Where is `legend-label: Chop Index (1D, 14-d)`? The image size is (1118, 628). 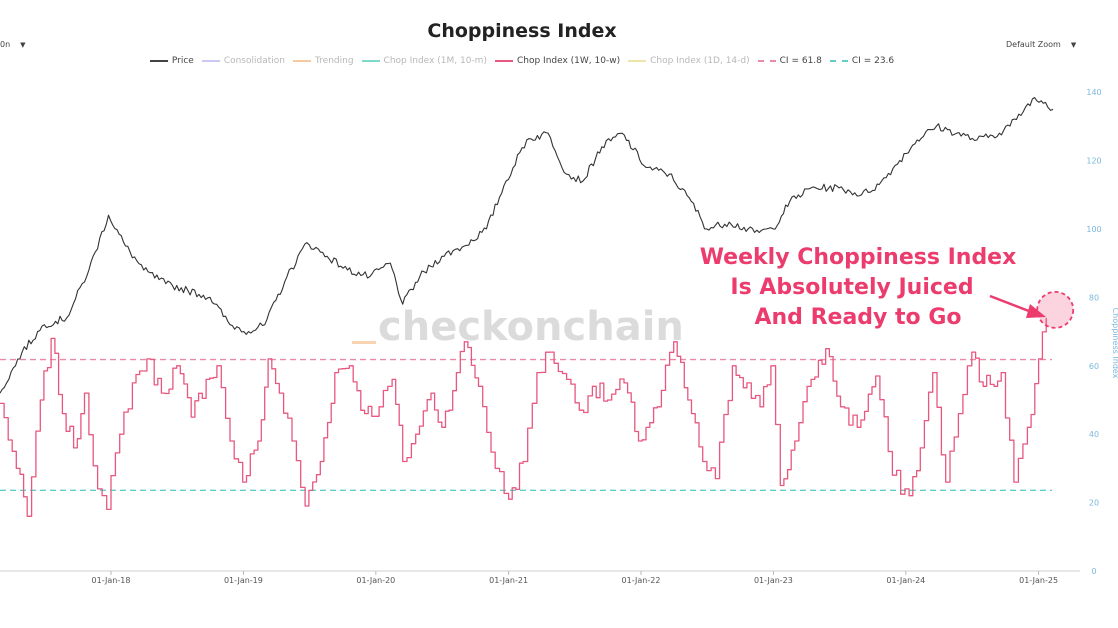 legend-label: Chop Index (1D, 14-d) is located at coordinates (700, 61).